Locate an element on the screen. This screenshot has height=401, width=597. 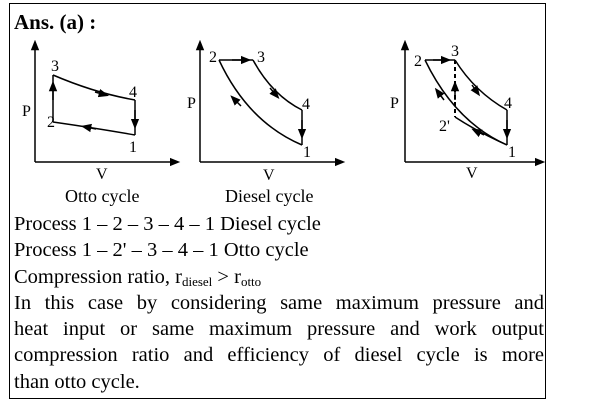
otto-point-2: 2 is located at coordinates (51, 122).